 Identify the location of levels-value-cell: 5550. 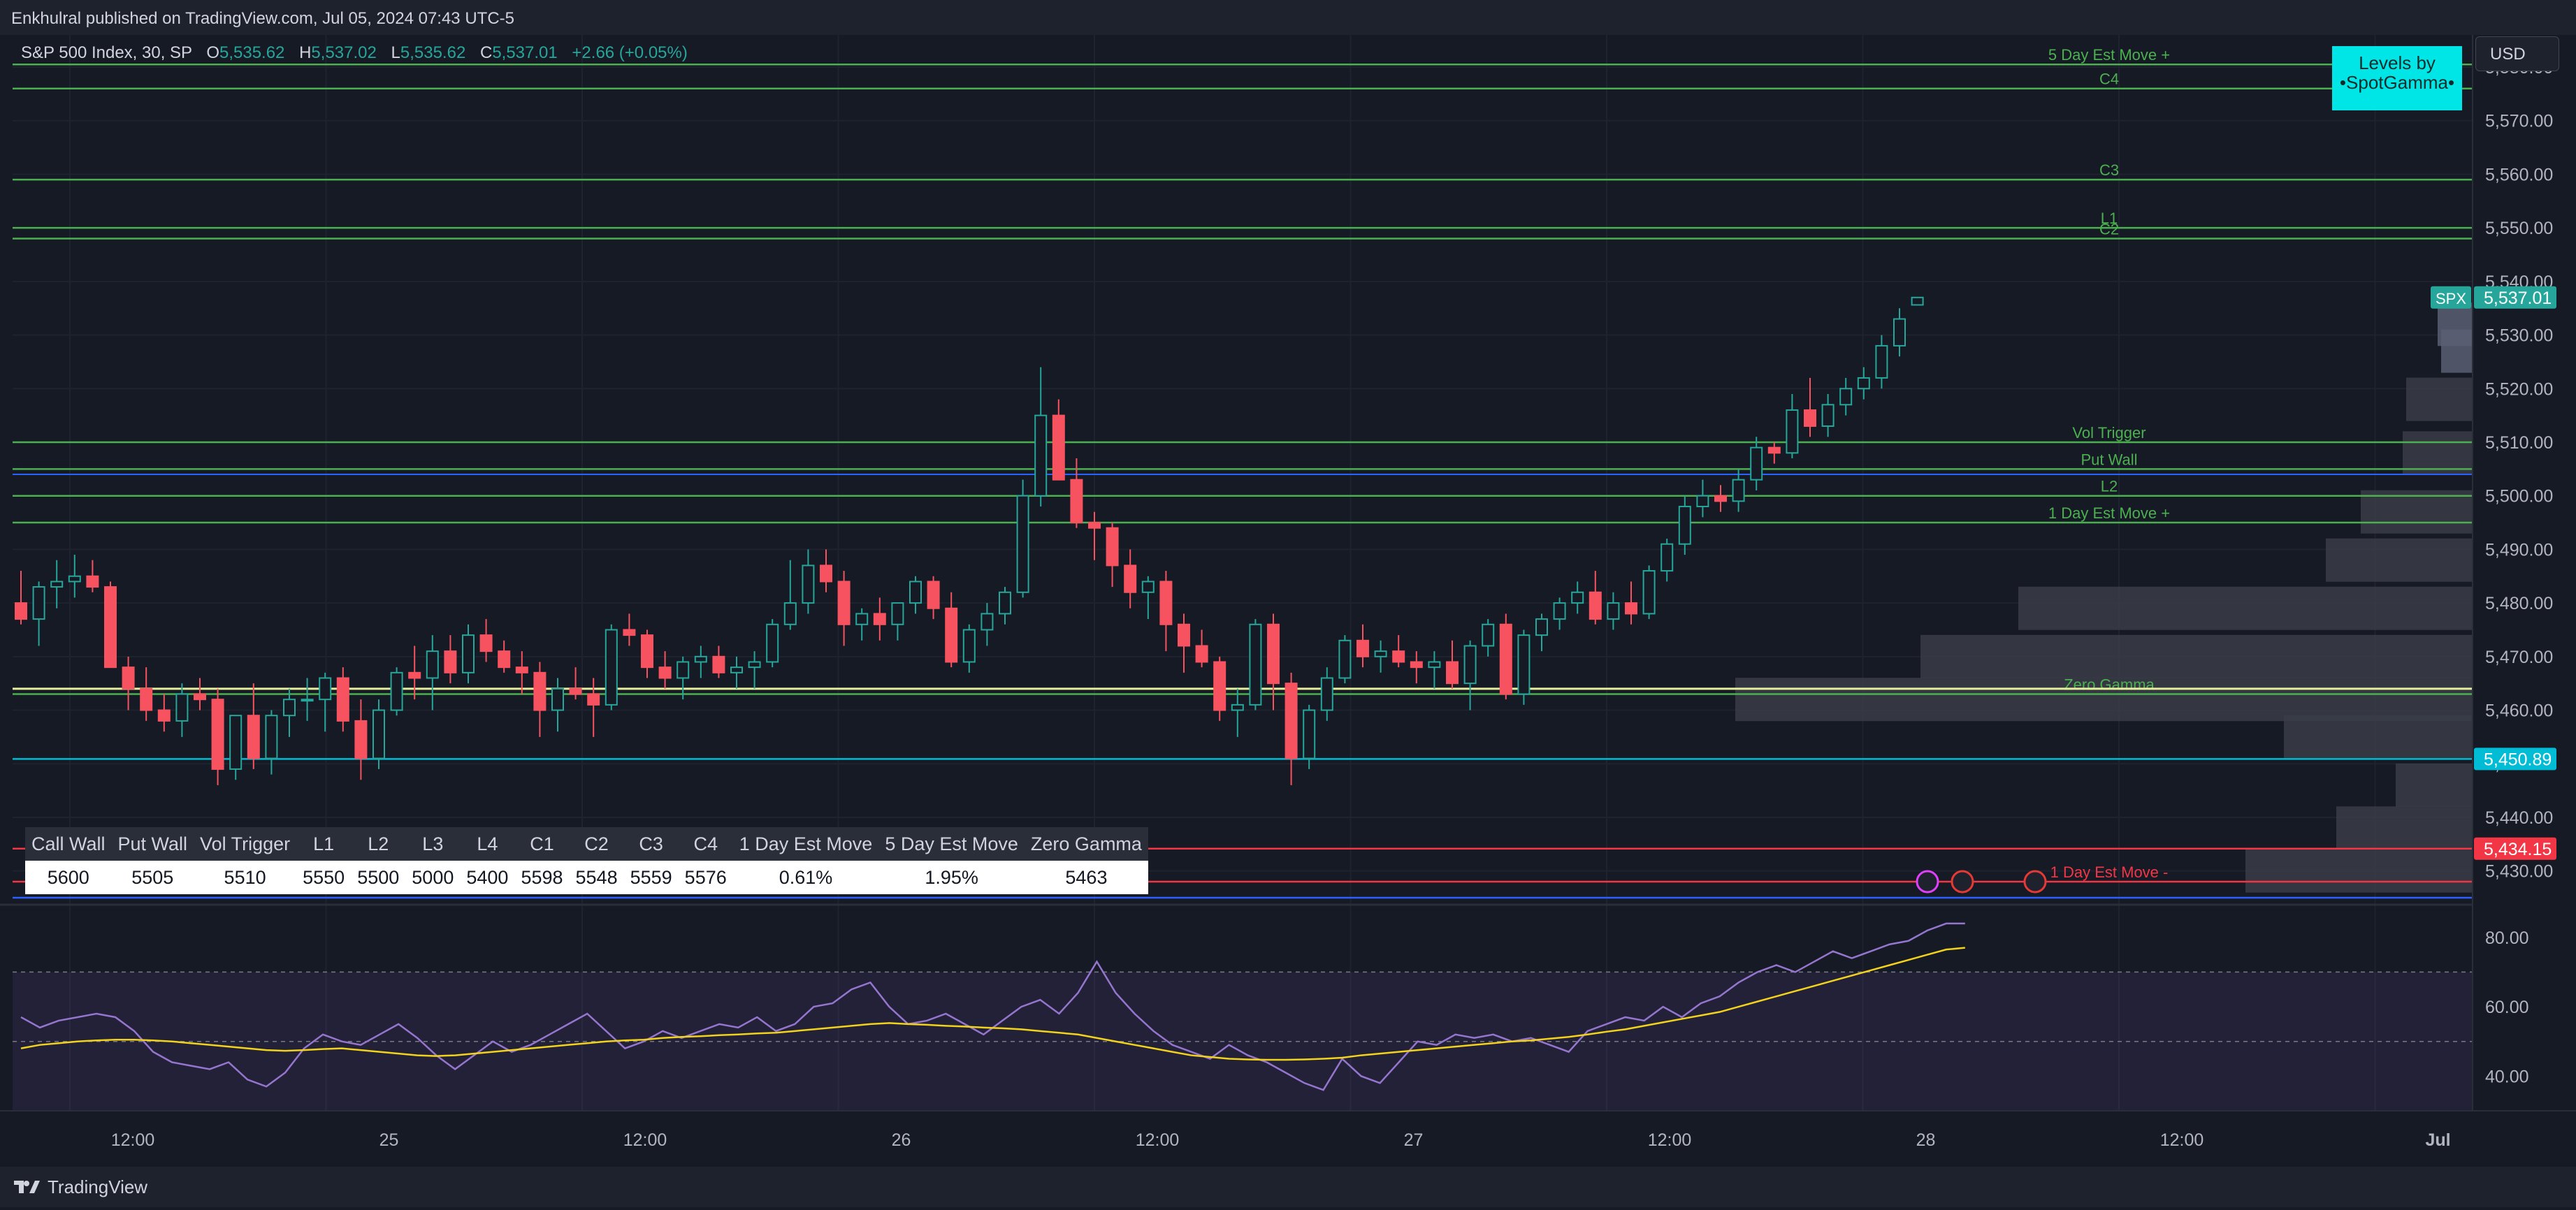
(324, 877).